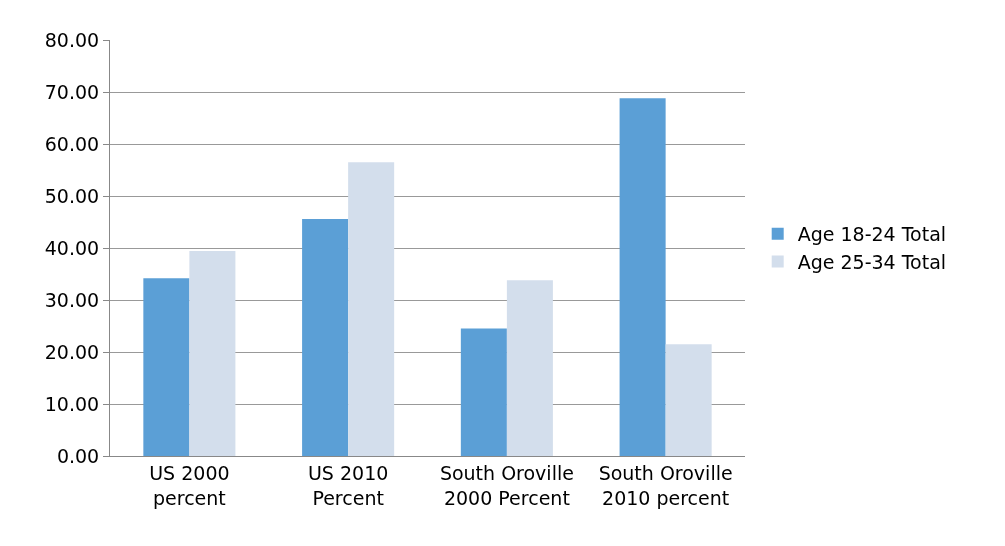  Describe the element at coordinates (78, 455) in the screenshot. I see `y-tick-label: 0.00` at that location.